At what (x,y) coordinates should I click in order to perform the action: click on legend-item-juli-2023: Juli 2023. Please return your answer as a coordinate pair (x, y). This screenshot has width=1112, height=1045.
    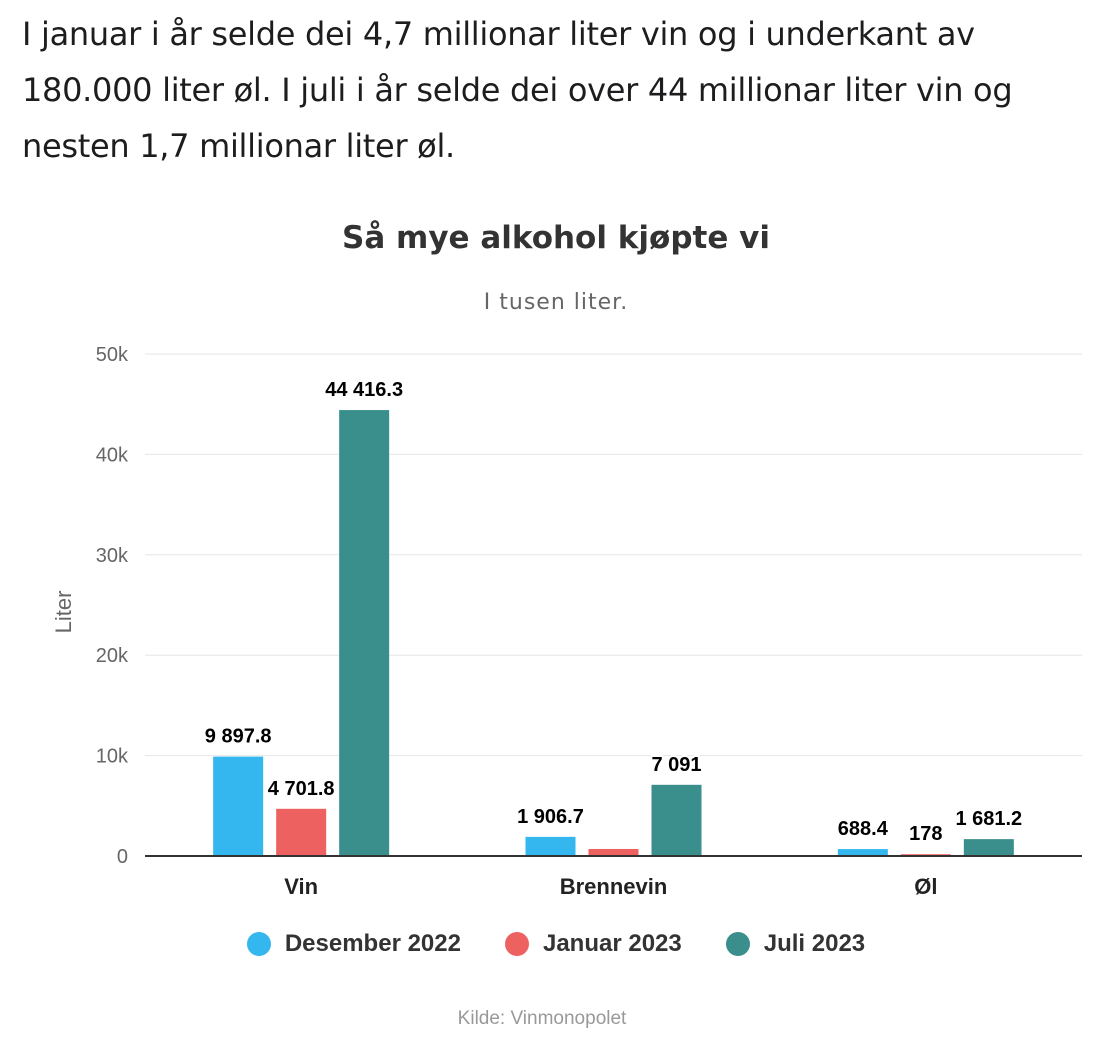
    Looking at the image, I should click on (795, 944).